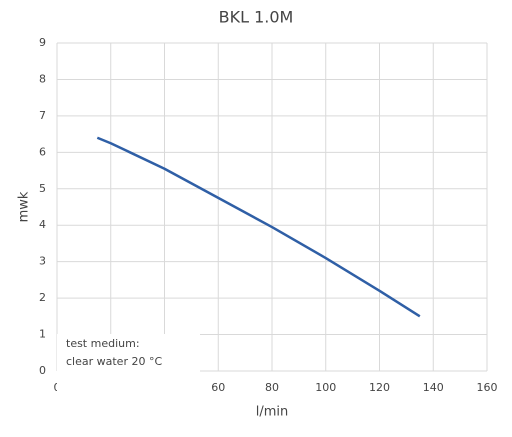 The height and width of the screenshot is (437, 512). I want to click on y-tick-label: 0, so click(42, 370).